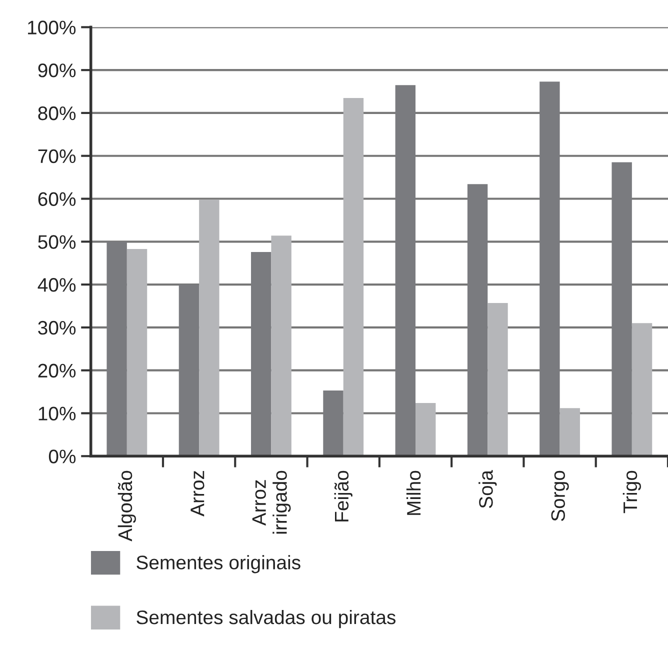 The height and width of the screenshot is (647, 668). What do you see at coordinates (343, 496) in the screenshot?
I see `x-tick-label: Feijão` at bounding box center [343, 496].